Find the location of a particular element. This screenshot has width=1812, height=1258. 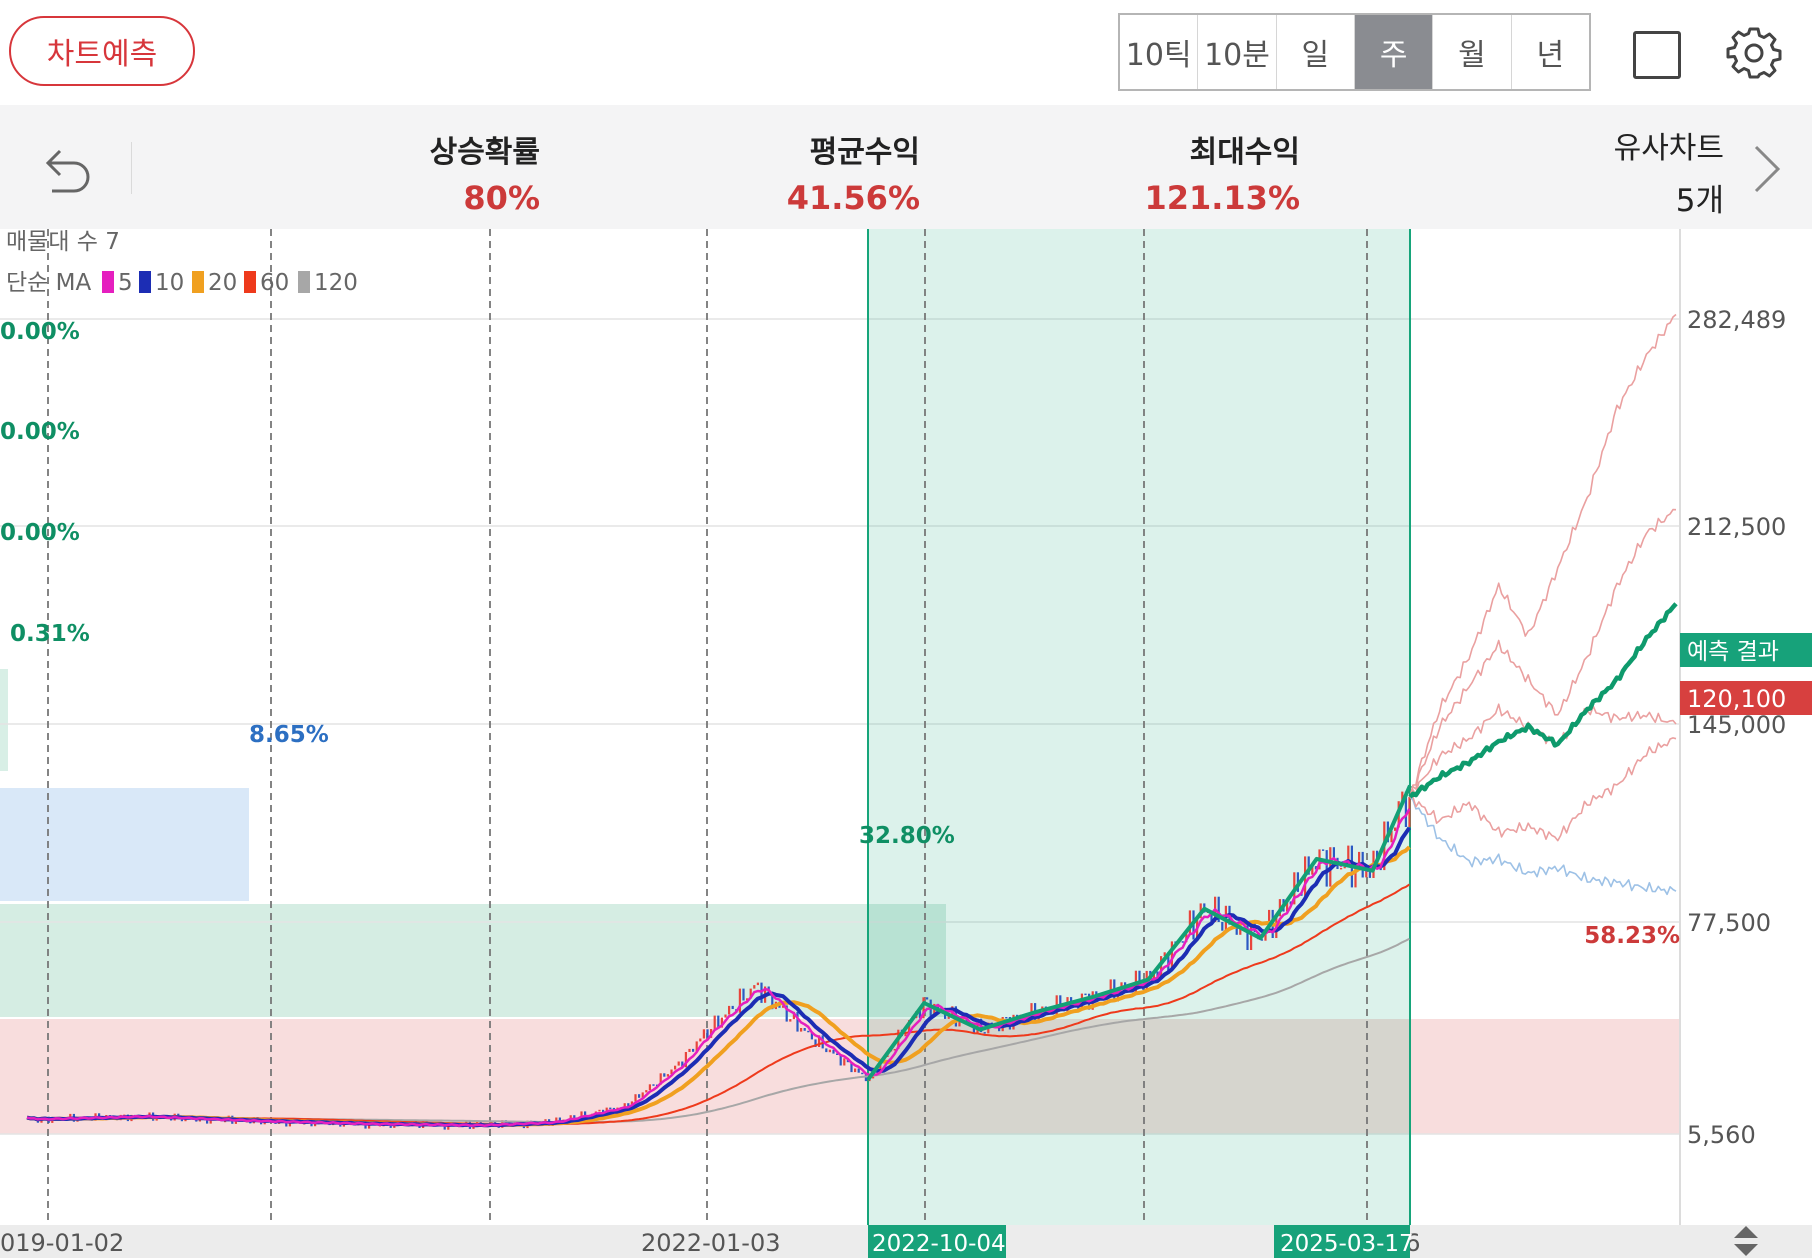

current-price-tag: 120,100 is located at coordinates (1746, 698).